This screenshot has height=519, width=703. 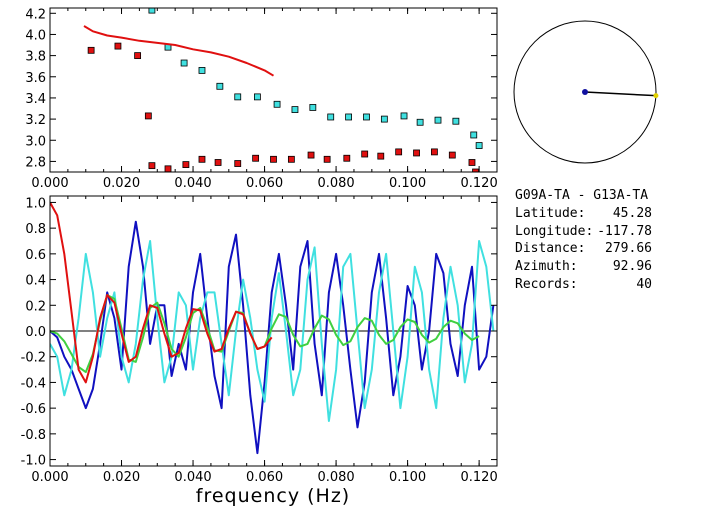 I want to click on x-tick-label: 0.020, so click(x=121, y=477).